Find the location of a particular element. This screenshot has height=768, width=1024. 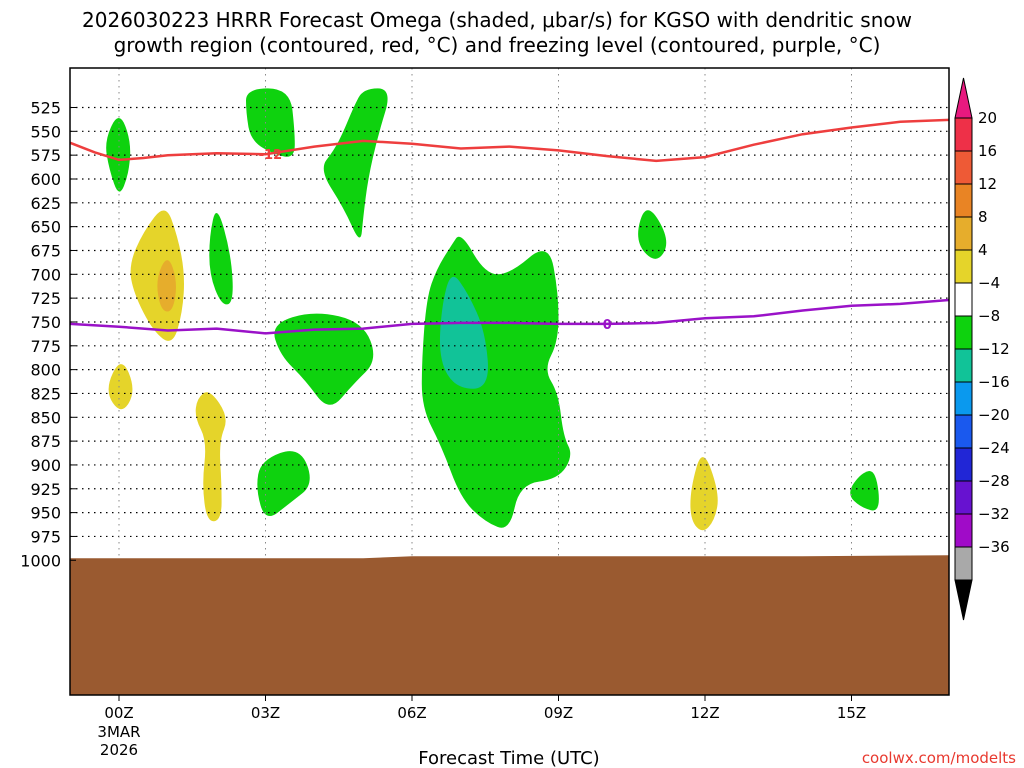

x-tick-label: 03Z is located at coordinates (265, 713).